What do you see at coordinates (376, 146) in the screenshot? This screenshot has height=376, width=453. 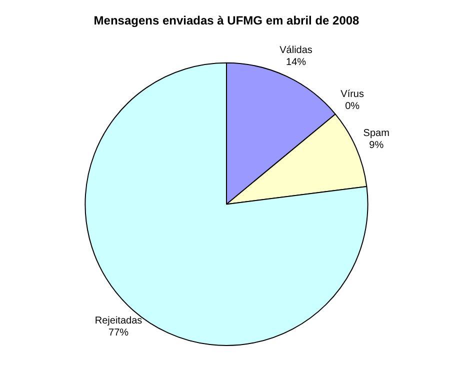 I see `data-label: 9%` at bounding box center [376, 146].